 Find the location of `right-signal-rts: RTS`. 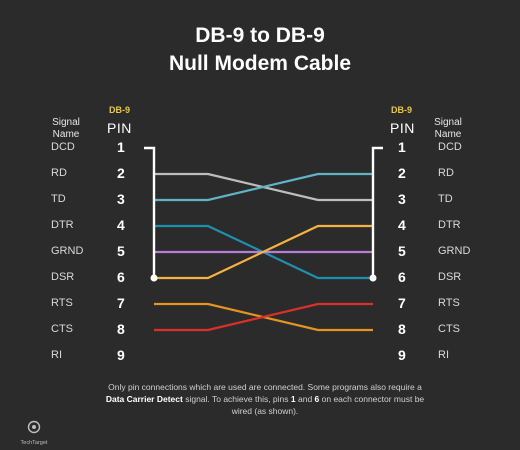

right-signal-rts: RTS is located at coordinates (449, 303).